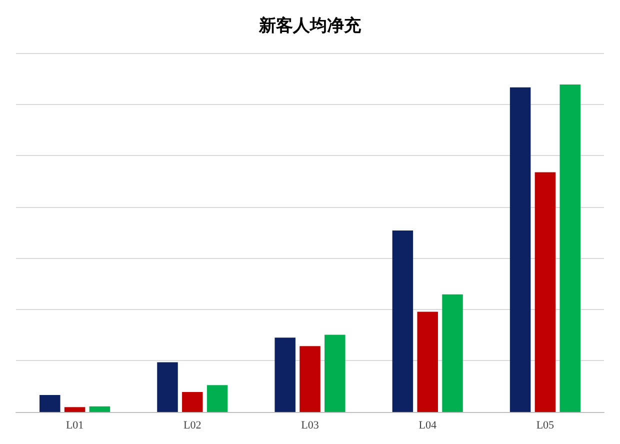 Image resolution: width=620 pixels, height=444 pixels. I want to click on chart-title: 新客人均净充, so click(310, 25).